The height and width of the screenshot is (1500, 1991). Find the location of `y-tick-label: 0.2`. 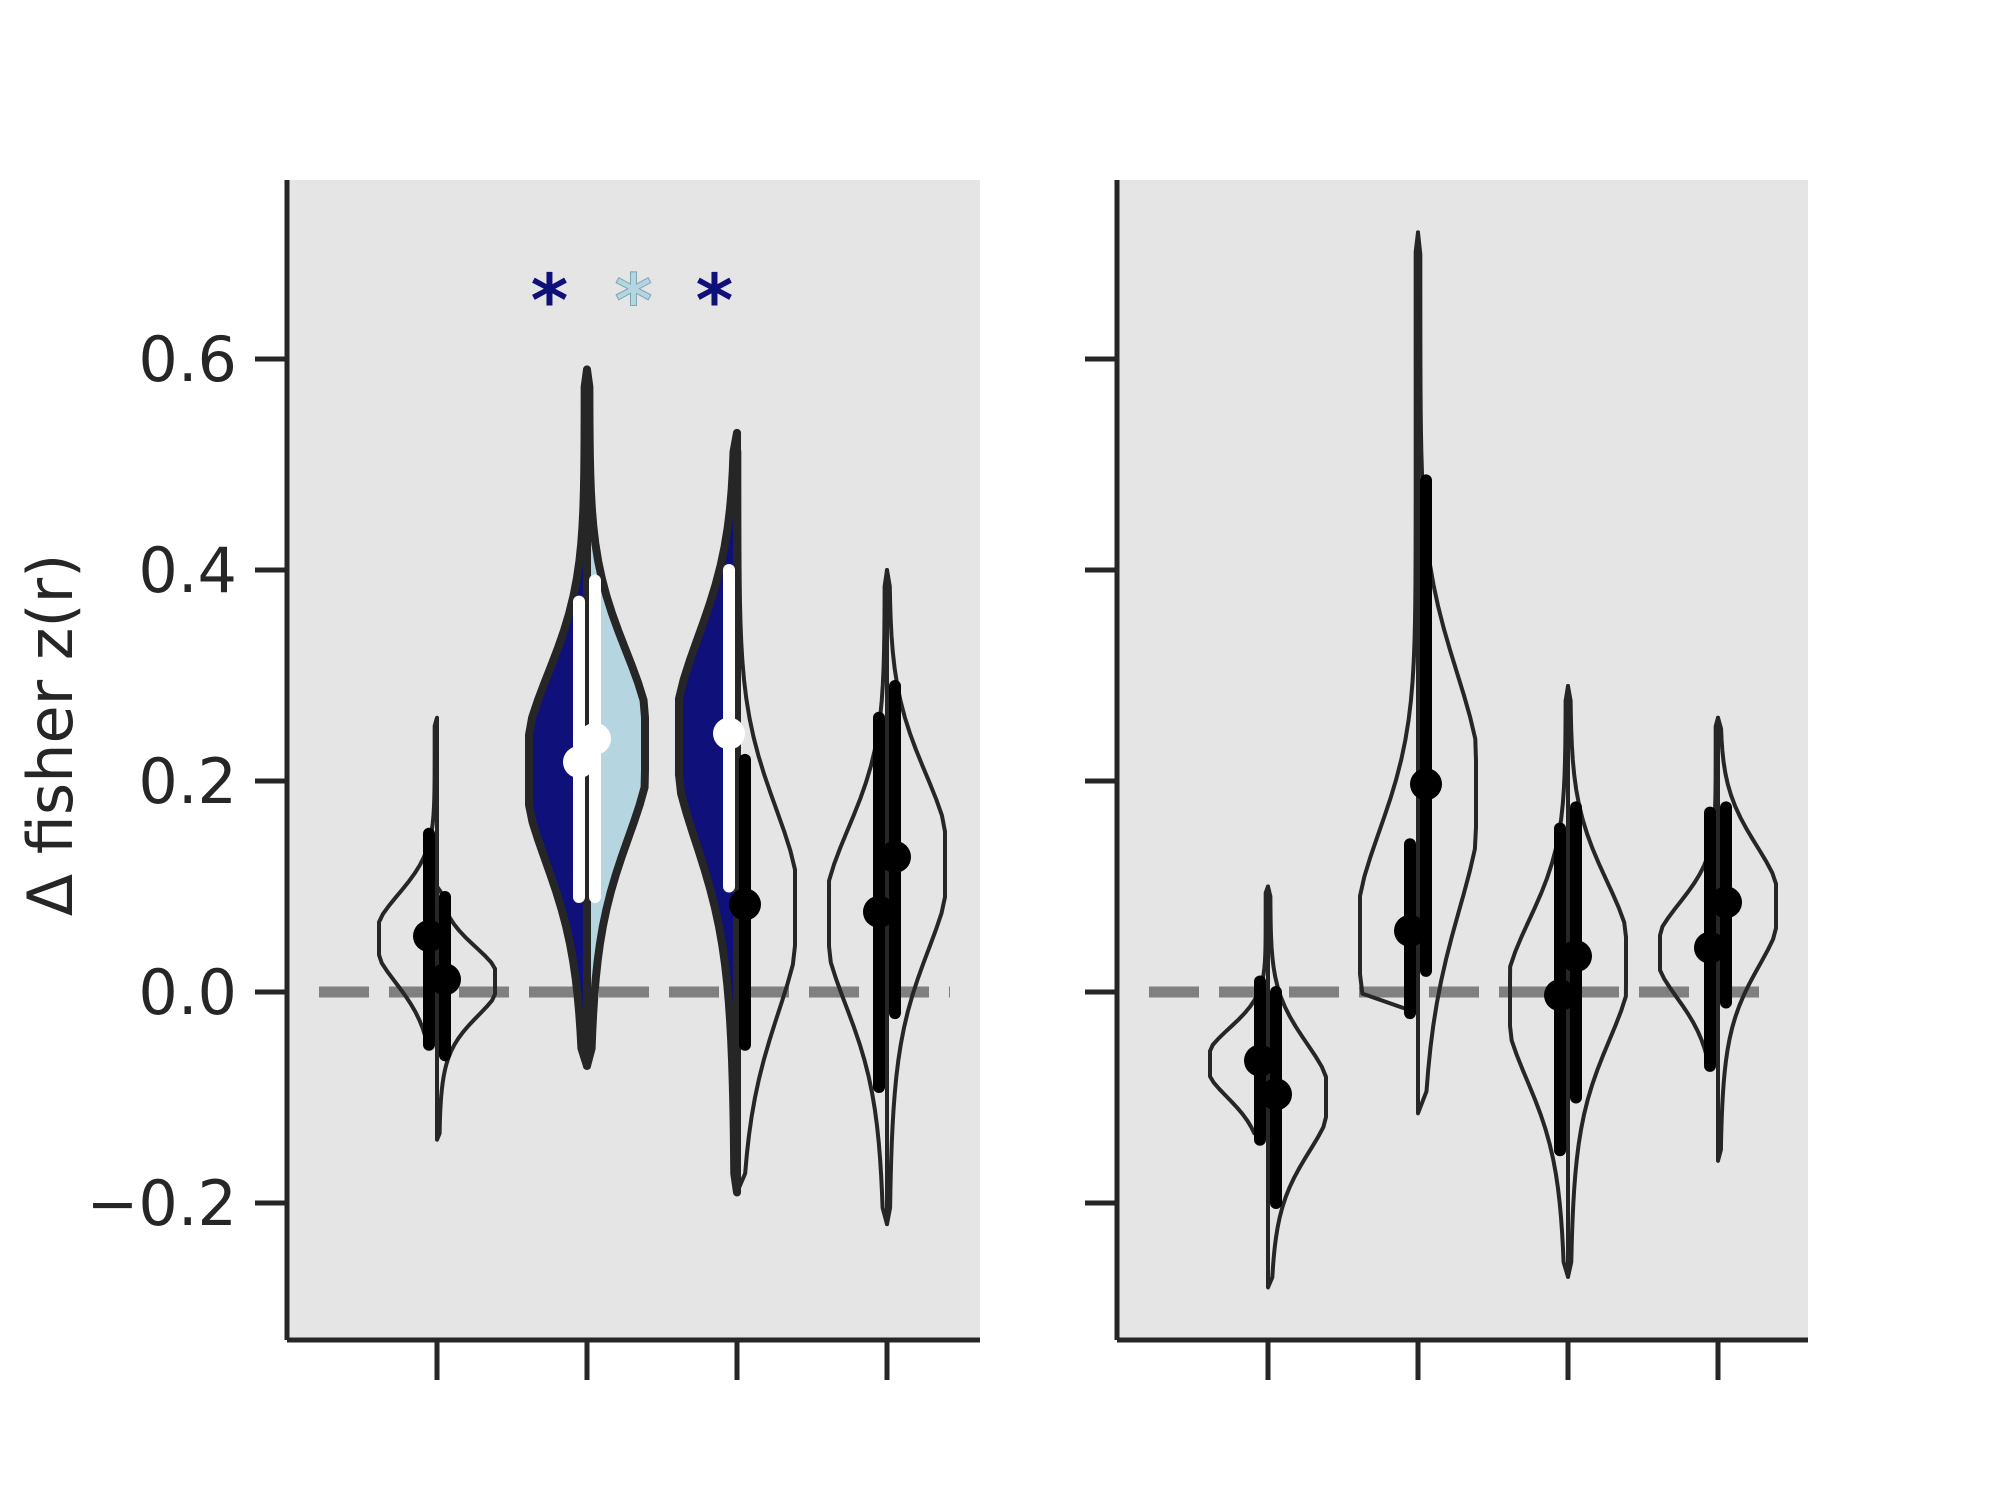

y-tick-label: 0.2 is located at coordinates (187, 781).